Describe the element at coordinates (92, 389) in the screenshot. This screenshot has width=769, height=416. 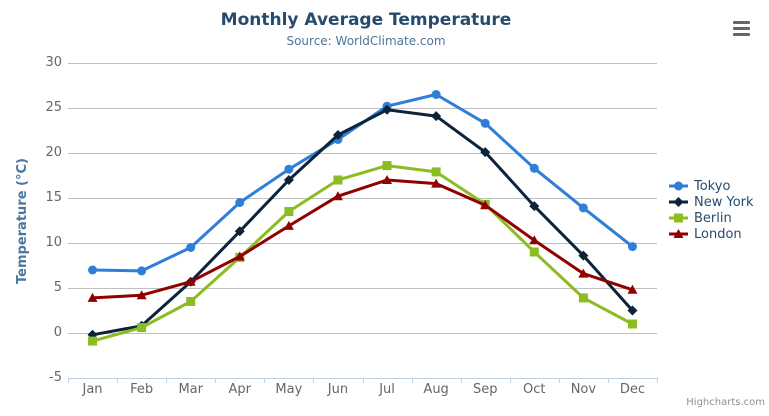
I see `x-axis-label-jan: Jan` at that location.